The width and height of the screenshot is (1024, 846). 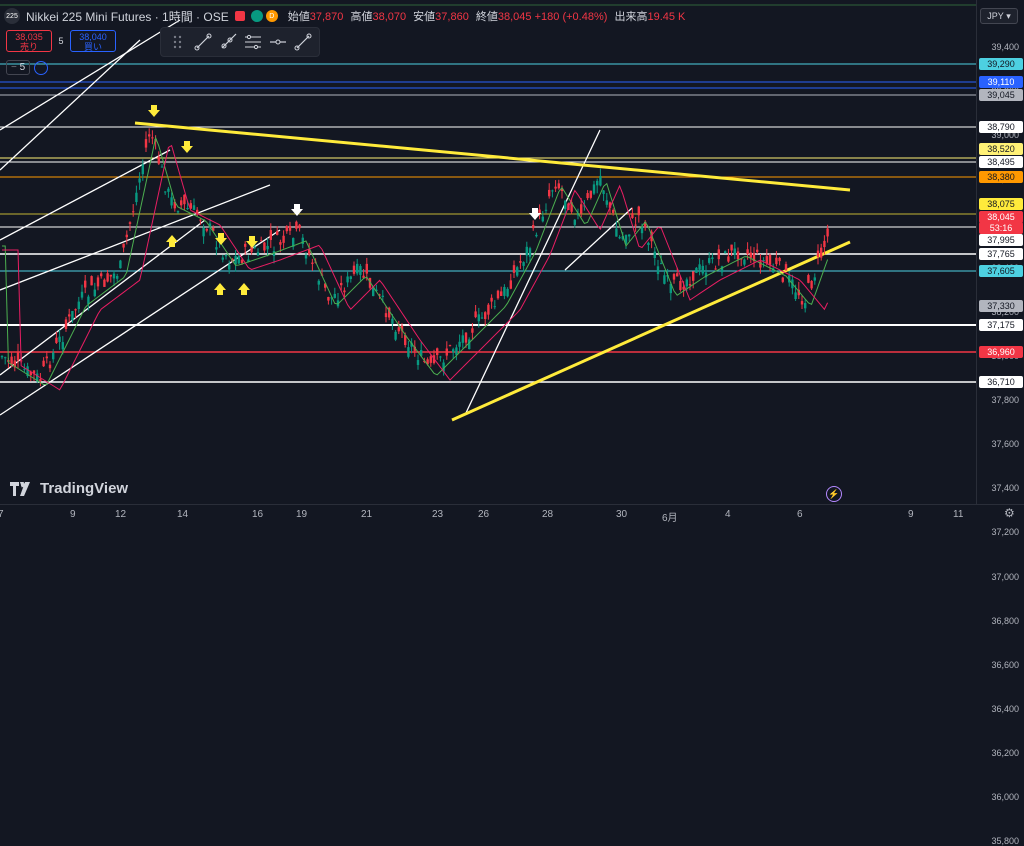 What do you see at coordinates (61, 41) in the screenshot?
I see `quantity-field: 5` at bounding box center [61, 41].